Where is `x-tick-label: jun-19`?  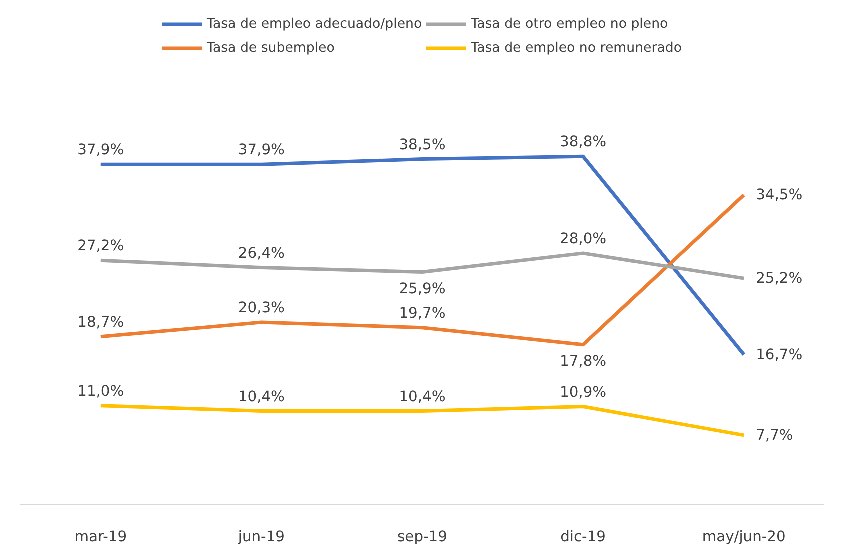 x-tick-label: jun-19 is located at coordinates (261, 537).